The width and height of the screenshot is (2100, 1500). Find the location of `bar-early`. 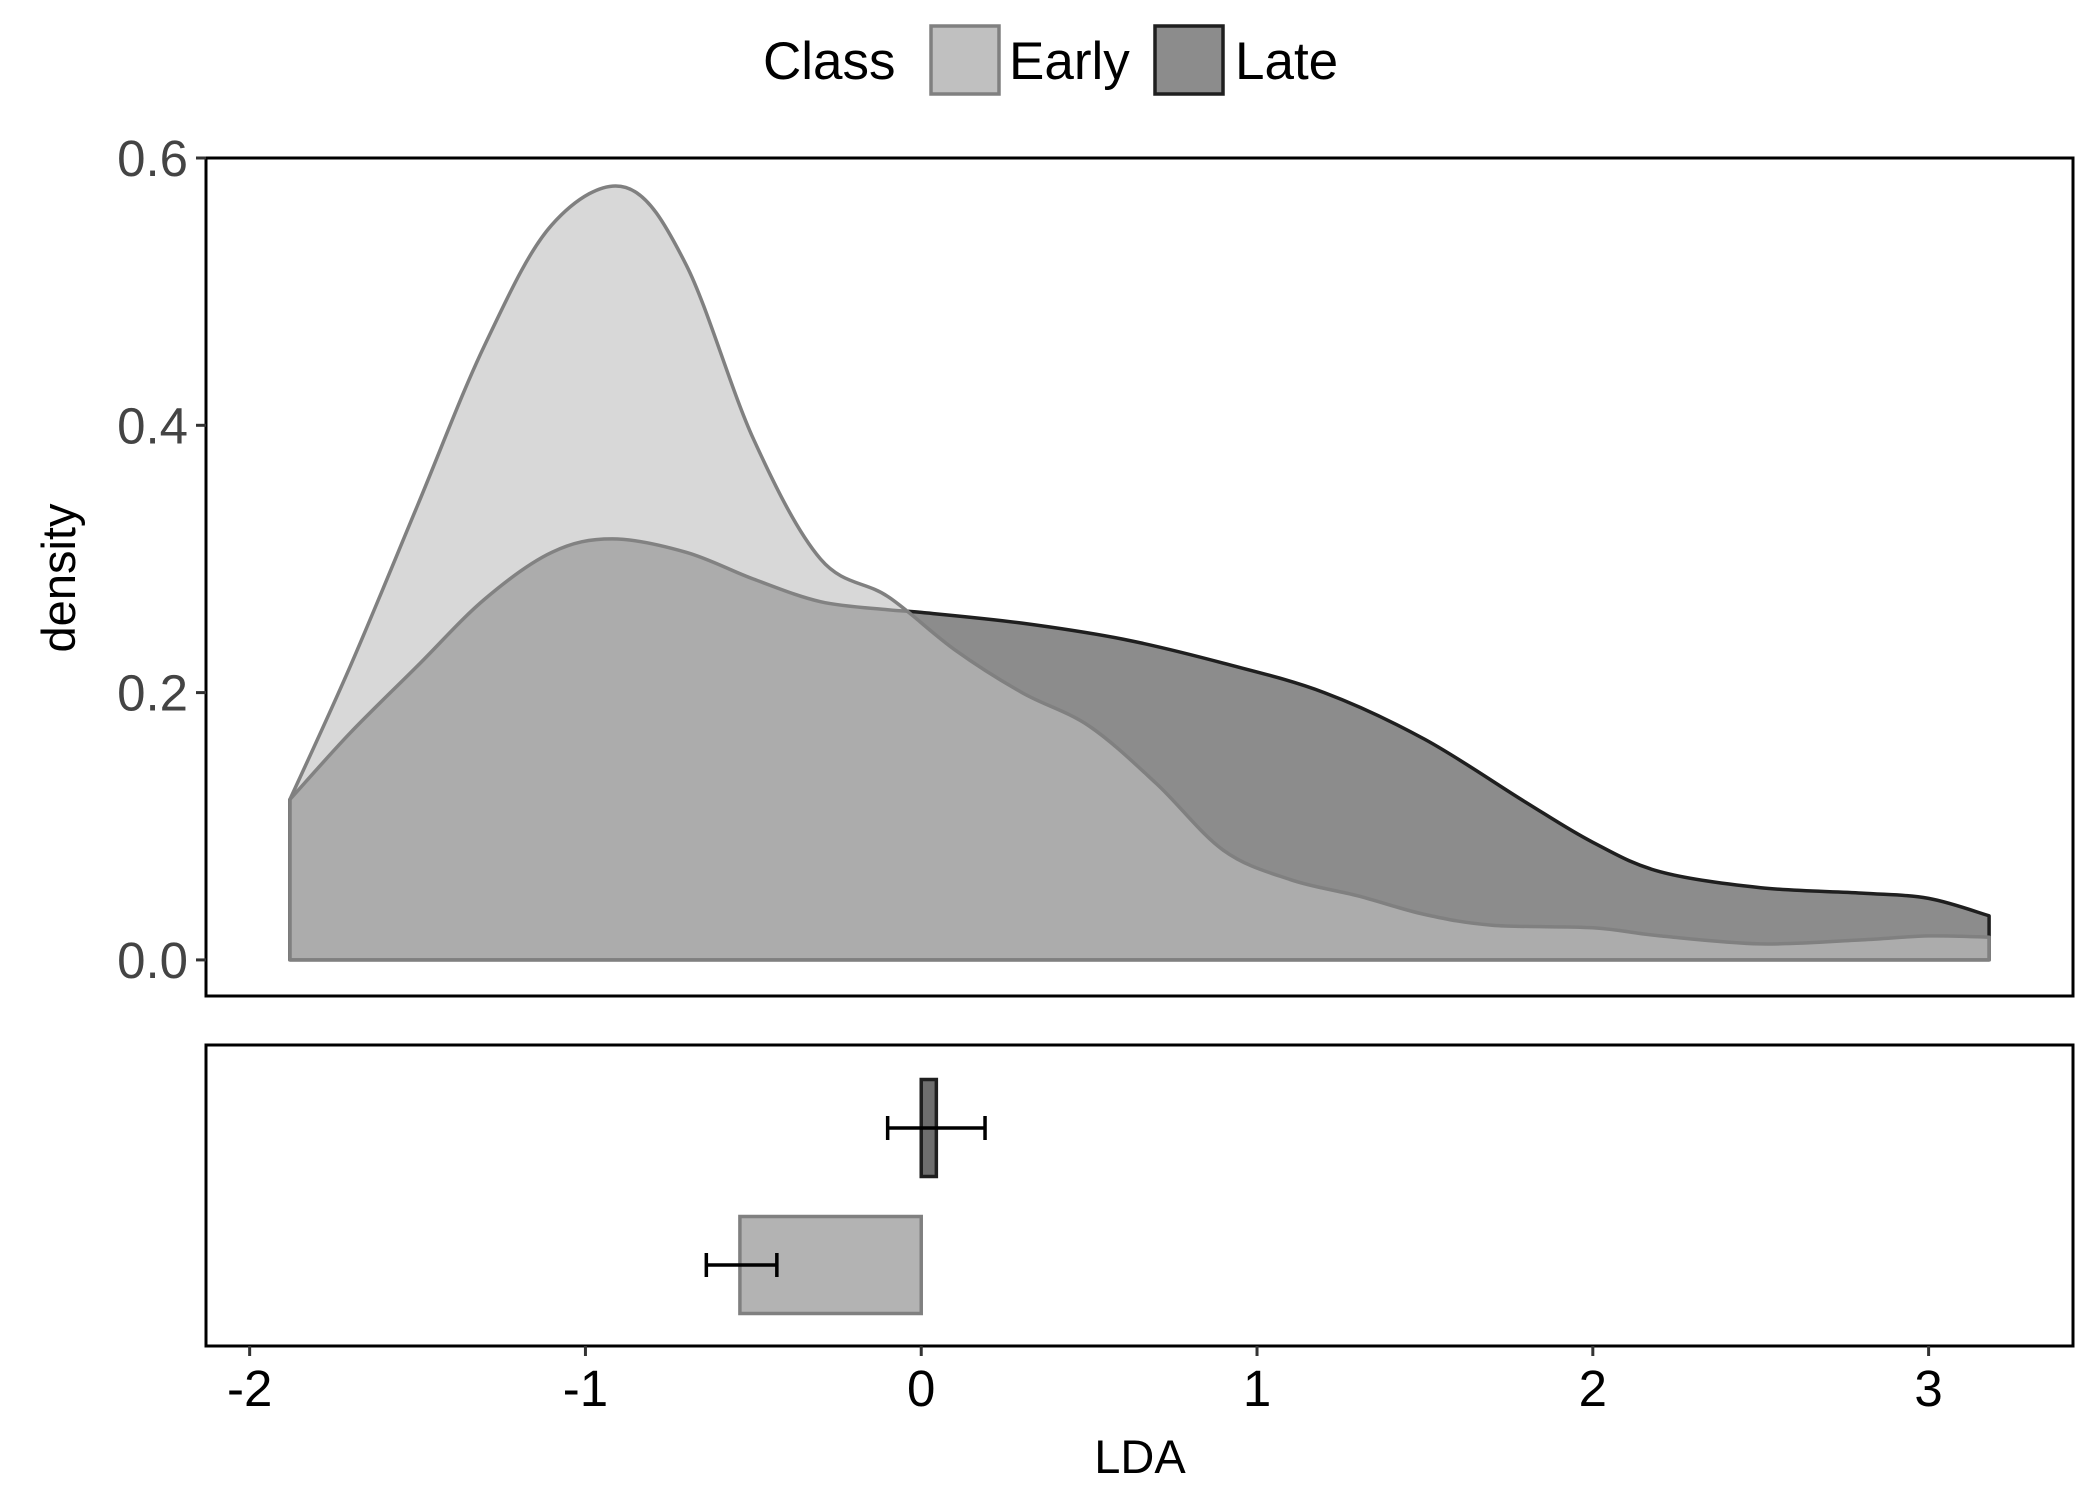

bar-early is located at coordinates (830, 1265).